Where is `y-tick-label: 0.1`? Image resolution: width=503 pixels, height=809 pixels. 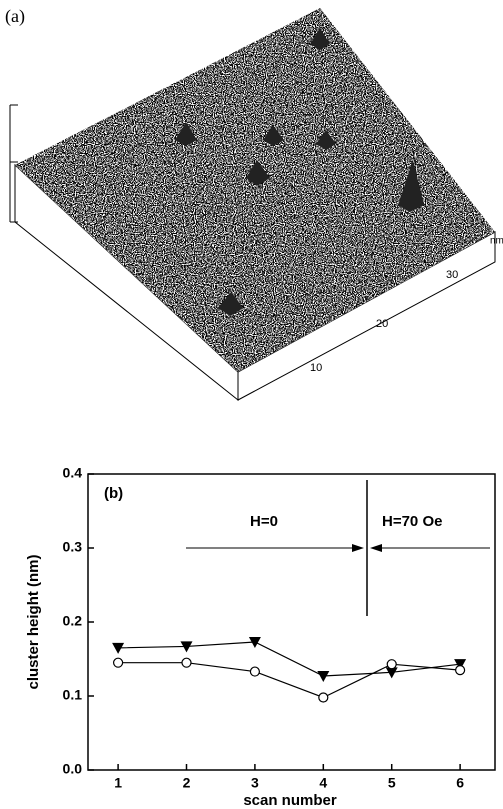 y-tick-label: 0.1 is located at coordinates (73, 695).